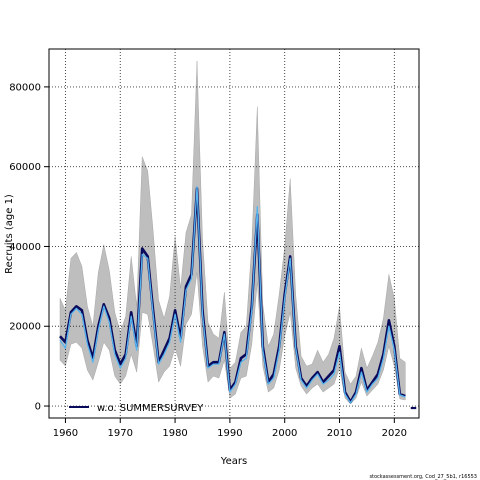 This screenshot has width=480, height=480. What do you see at coordinates (25, 327) in the screenshot?
I see `y-tick-label: 20000` at bounding box center [25, 327].